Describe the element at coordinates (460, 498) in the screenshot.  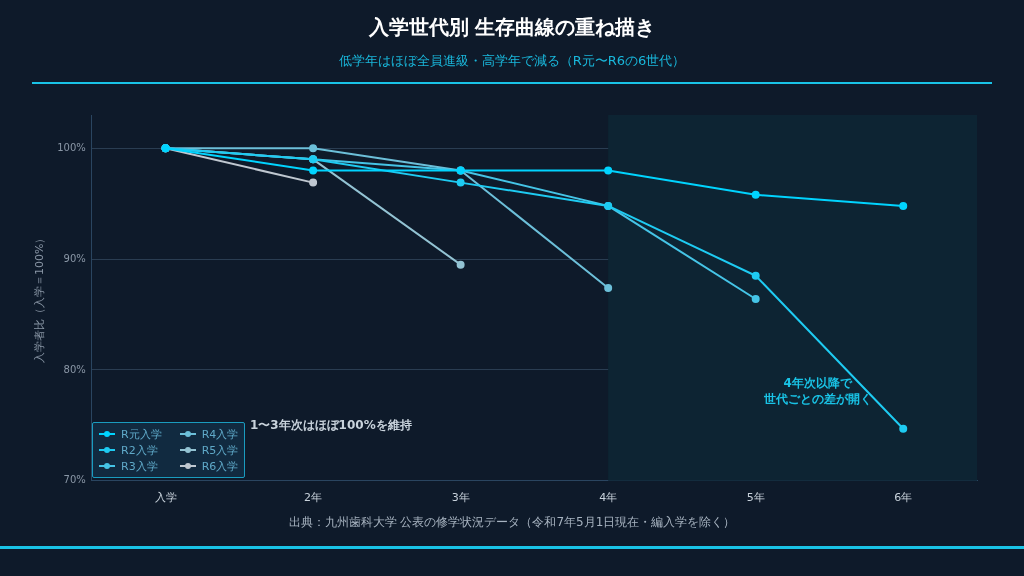
I see `x-tick-label: 3年` at that location.